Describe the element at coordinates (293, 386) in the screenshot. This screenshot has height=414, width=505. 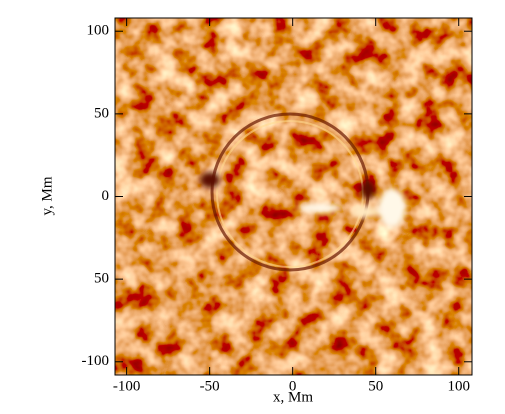
I see `x-tick-label: 0` at that location.